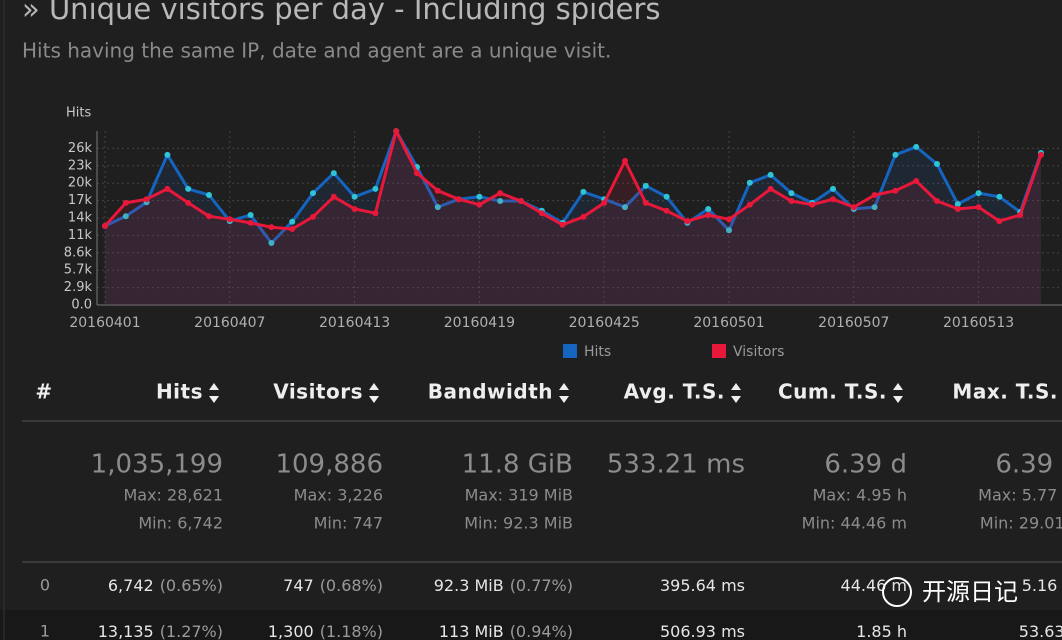  What do you see at coordinates (78, 287) in the screenshot?
I see `y-tick-label: 2.9k` at bounding box center [78, 287].